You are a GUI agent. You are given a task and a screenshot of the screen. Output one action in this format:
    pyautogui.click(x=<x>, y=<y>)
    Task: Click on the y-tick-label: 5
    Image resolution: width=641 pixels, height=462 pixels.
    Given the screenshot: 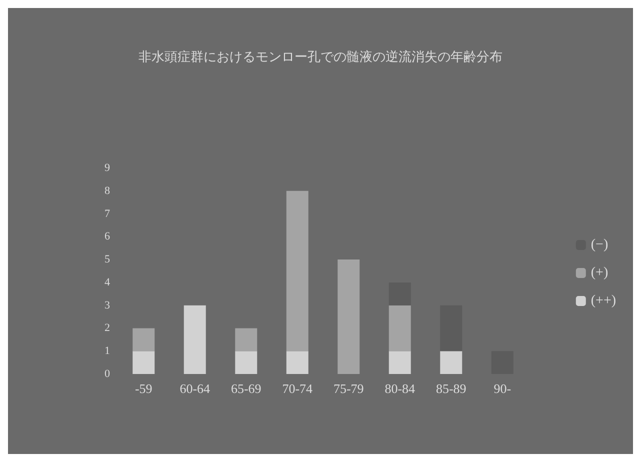 What is the action you would take?
    pyautogui.click(x=107, y=260)
    